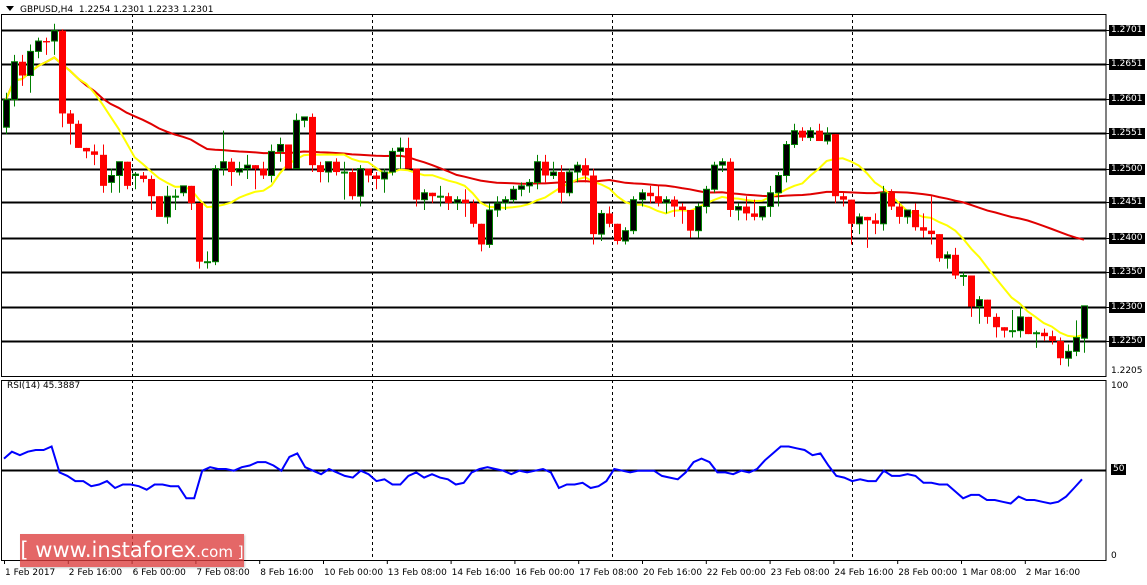  Describe the element at coordinates (1127, 64) in the screenshot. I see `price-level-tag: 1.2651` at that location.